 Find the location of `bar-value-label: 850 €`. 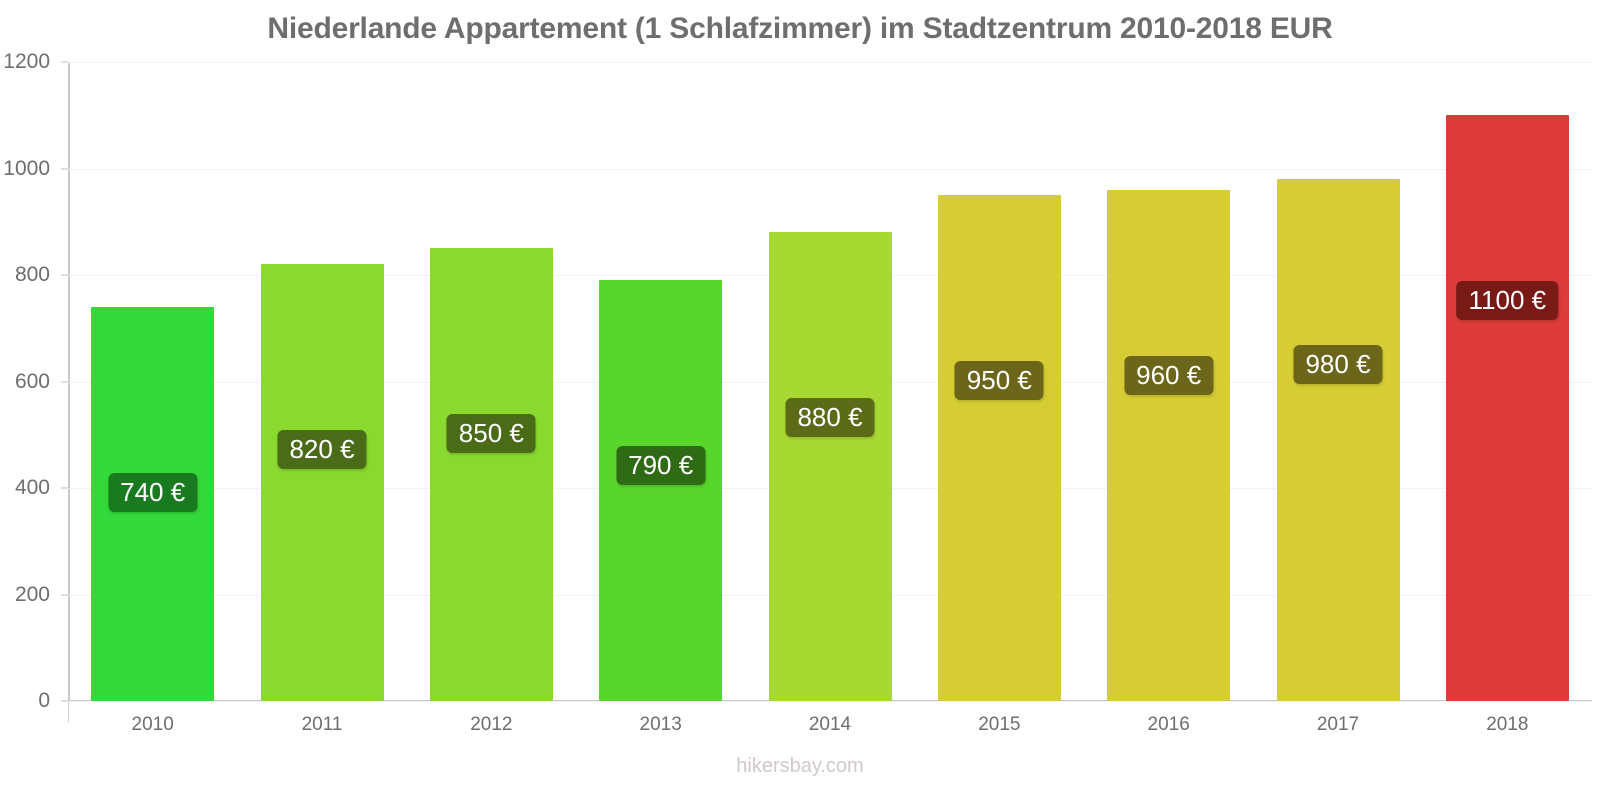

bar-value-label: 850 € is located at coordinates (491, 434).